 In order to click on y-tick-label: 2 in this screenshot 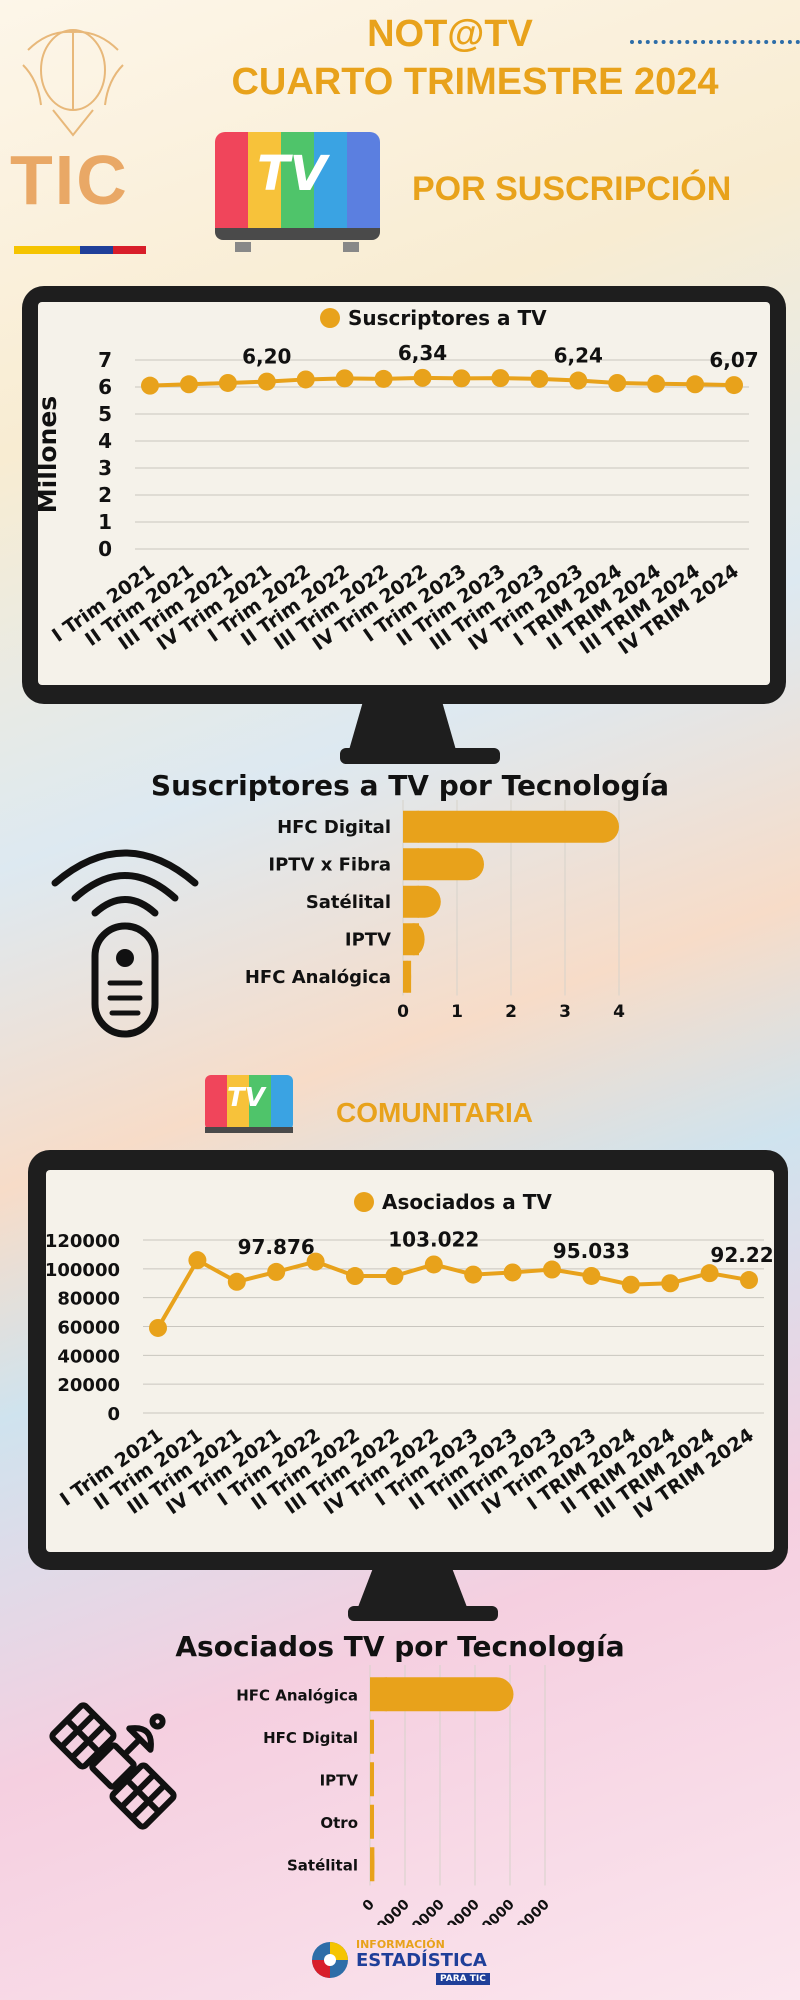, I will do `click(105, 495)`.